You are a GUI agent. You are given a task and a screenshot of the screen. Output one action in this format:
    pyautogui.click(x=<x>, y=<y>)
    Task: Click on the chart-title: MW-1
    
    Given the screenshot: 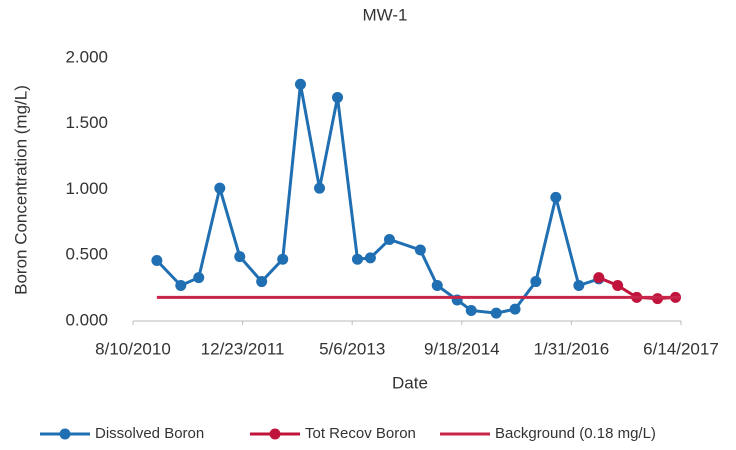 What is the action you would take?
    pyautogui.click(x=384, y=14)
    